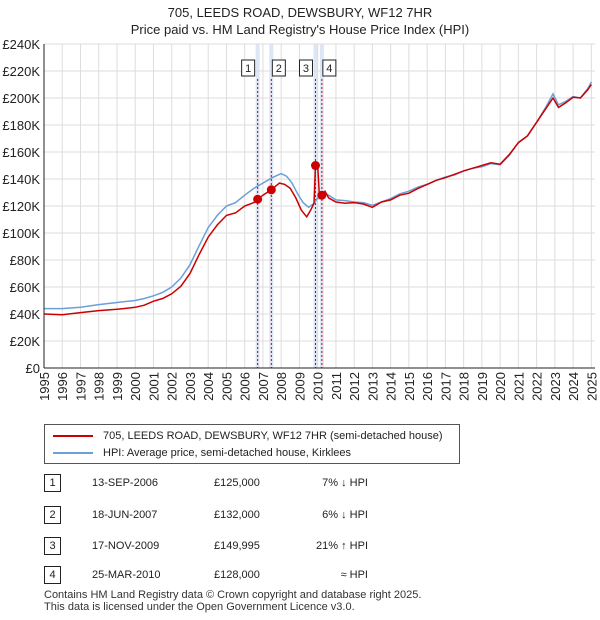  I want to click on x-tick-label: 2016, so click(427, 386).